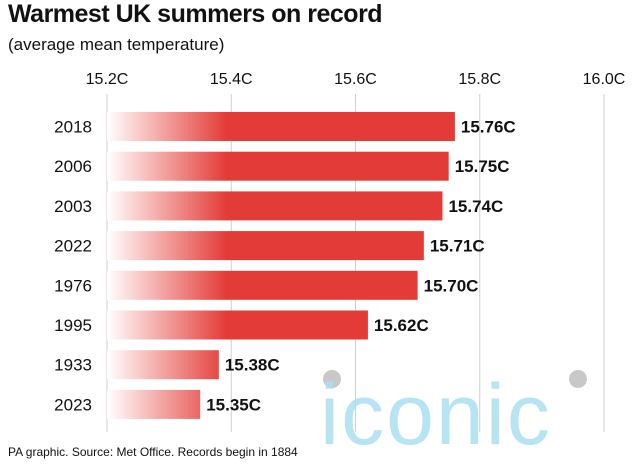  Describe the element at coordinates (163, 365) in the screenshot. I see `bar-1933` at that location.